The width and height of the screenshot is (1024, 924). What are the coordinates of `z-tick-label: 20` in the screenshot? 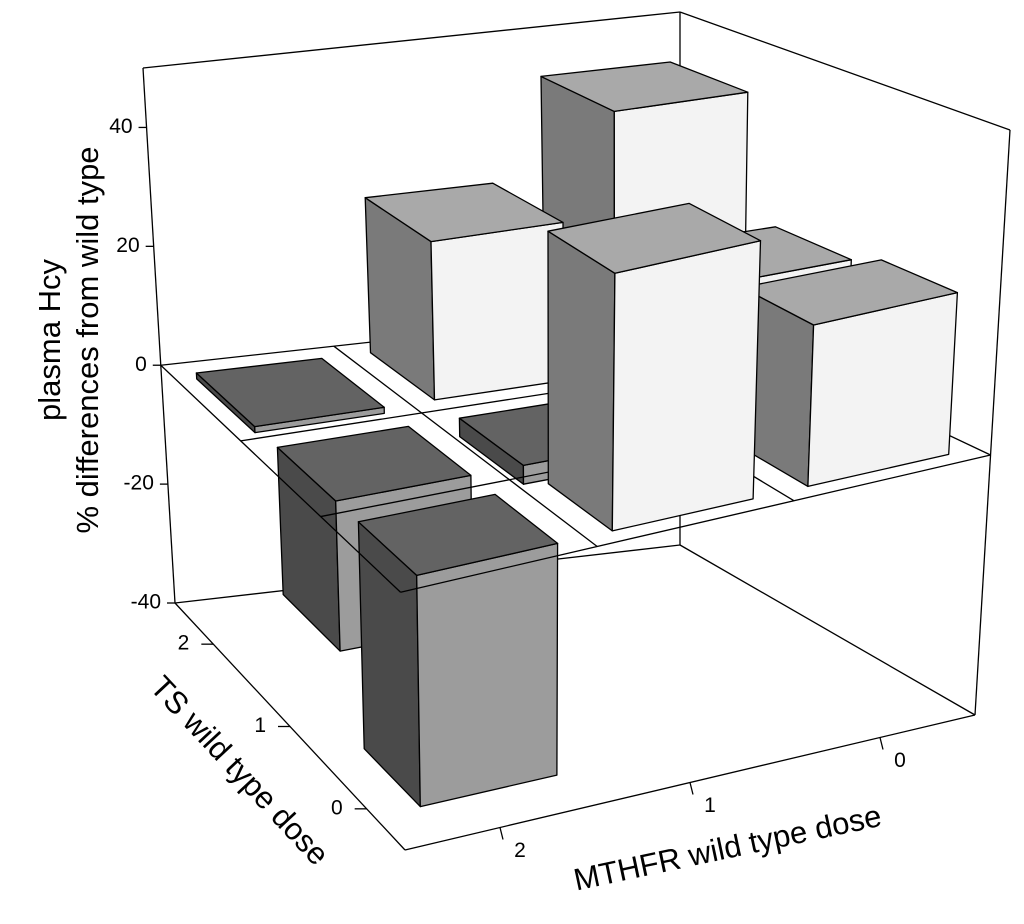 It's located at (127, 245).